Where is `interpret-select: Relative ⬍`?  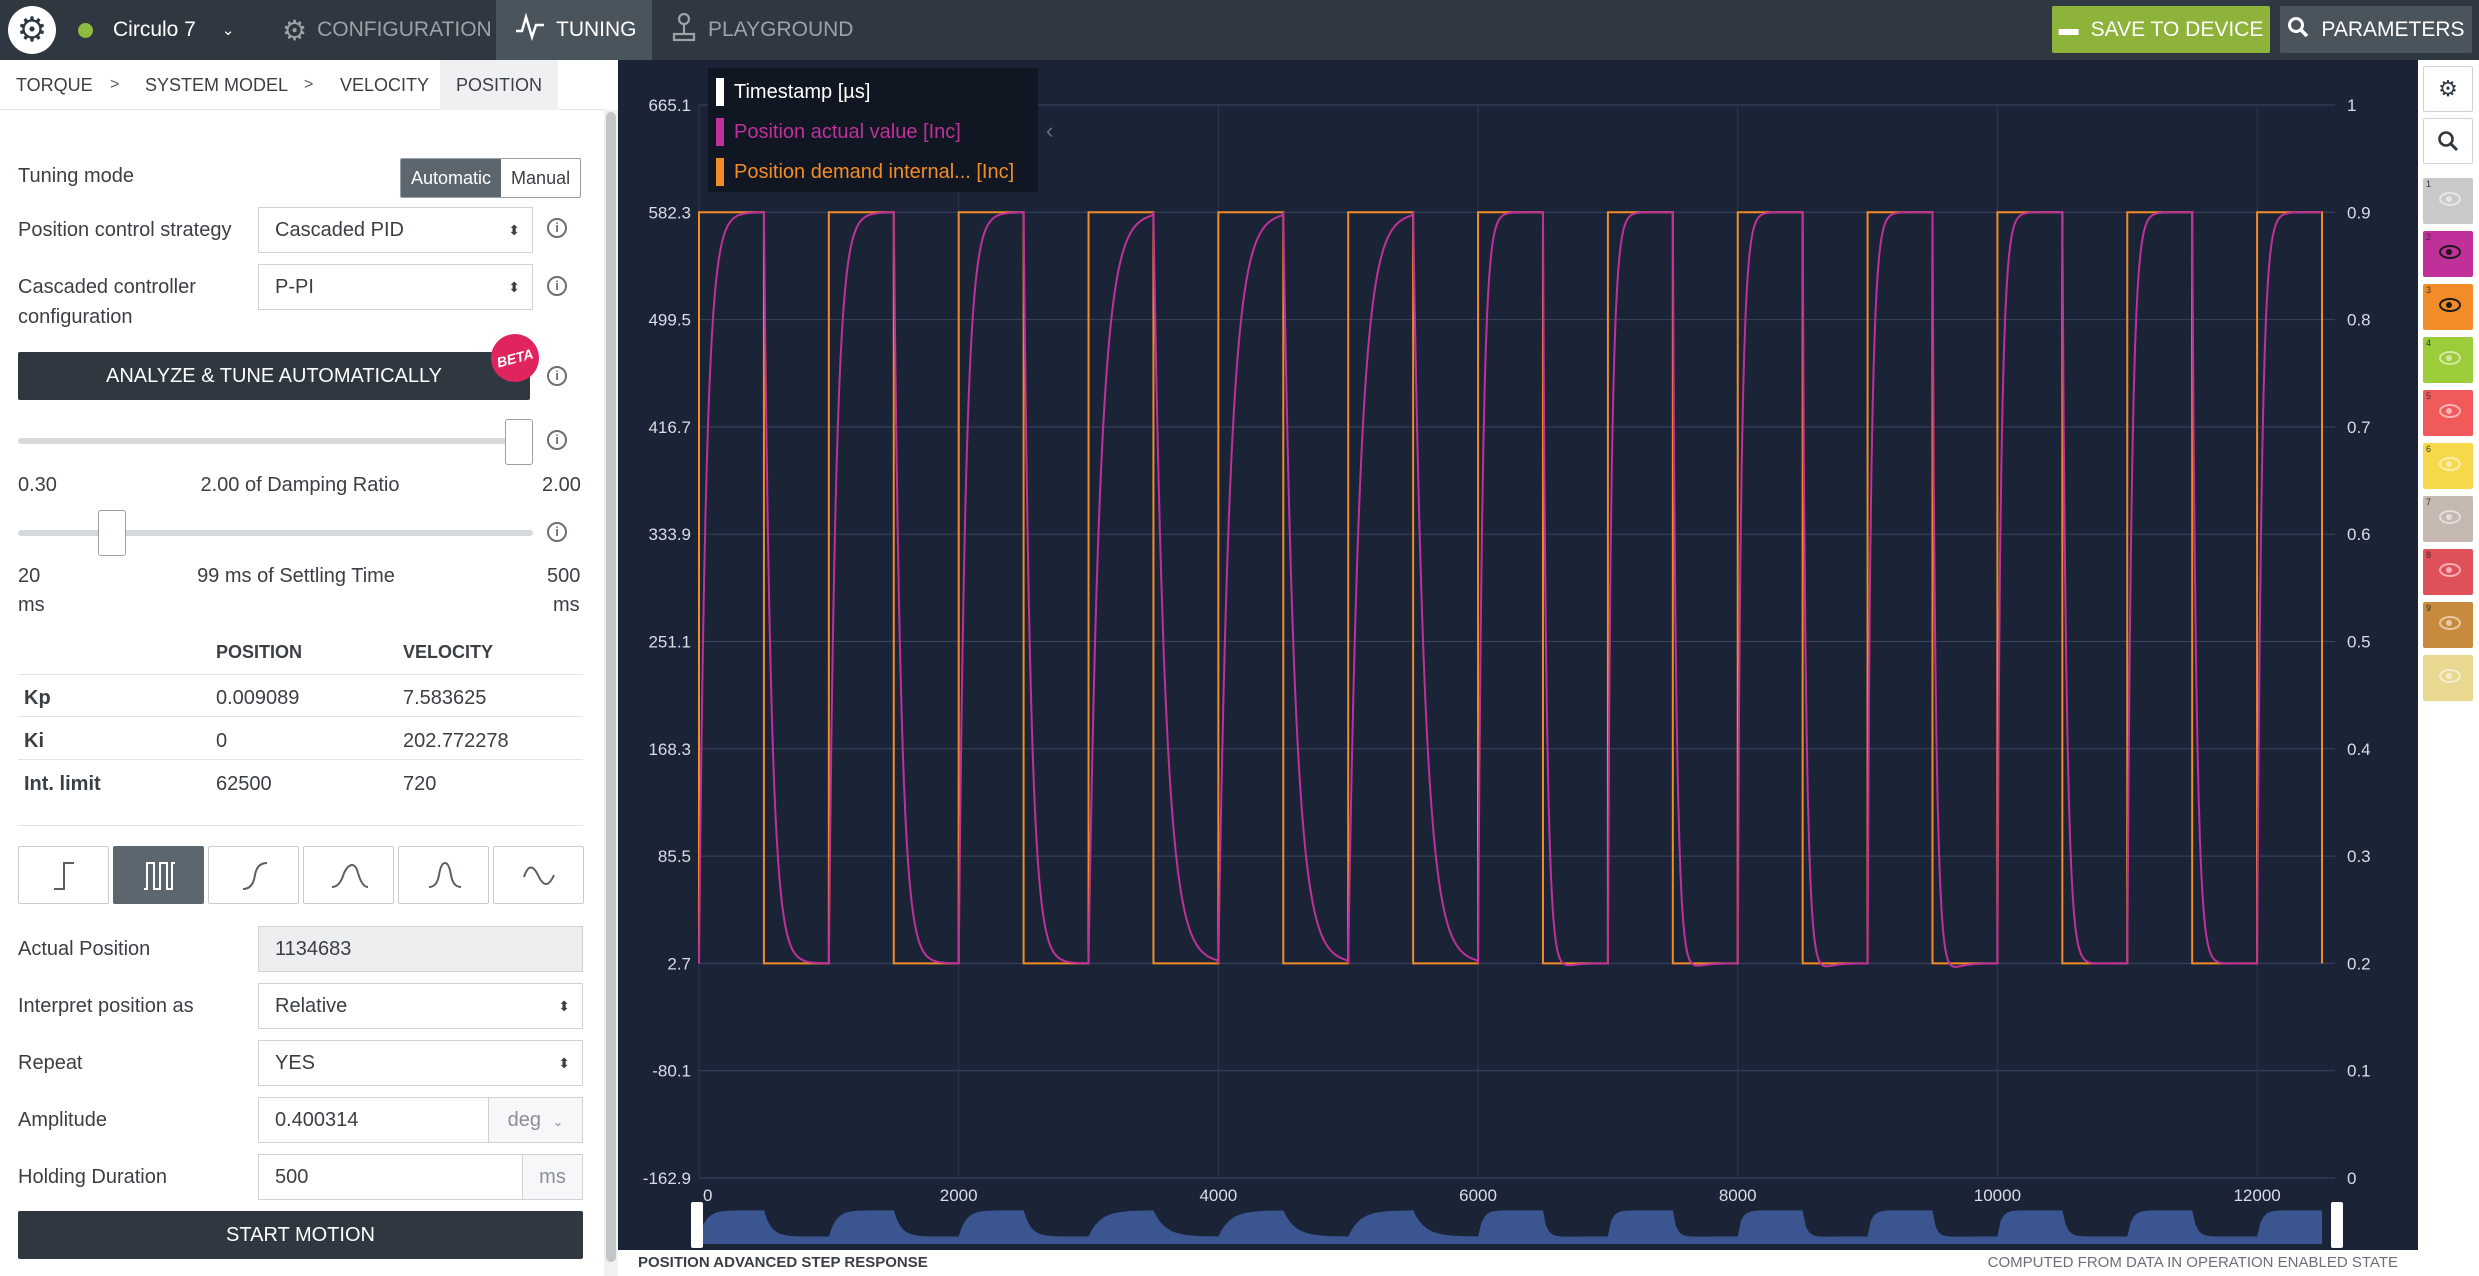
interpret-select: Relative ⬍ is located at coordinates (420, 1006).